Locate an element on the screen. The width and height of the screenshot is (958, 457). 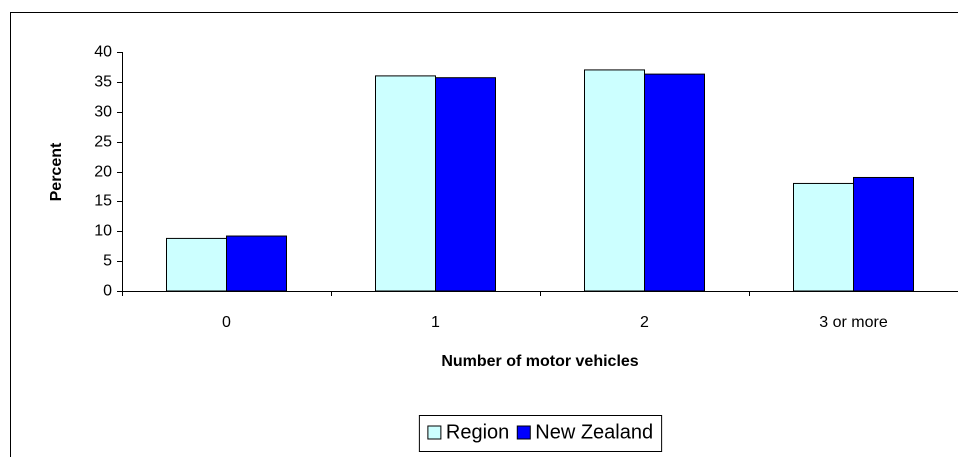
legend-label: Region is located at coordinates (477, 432).